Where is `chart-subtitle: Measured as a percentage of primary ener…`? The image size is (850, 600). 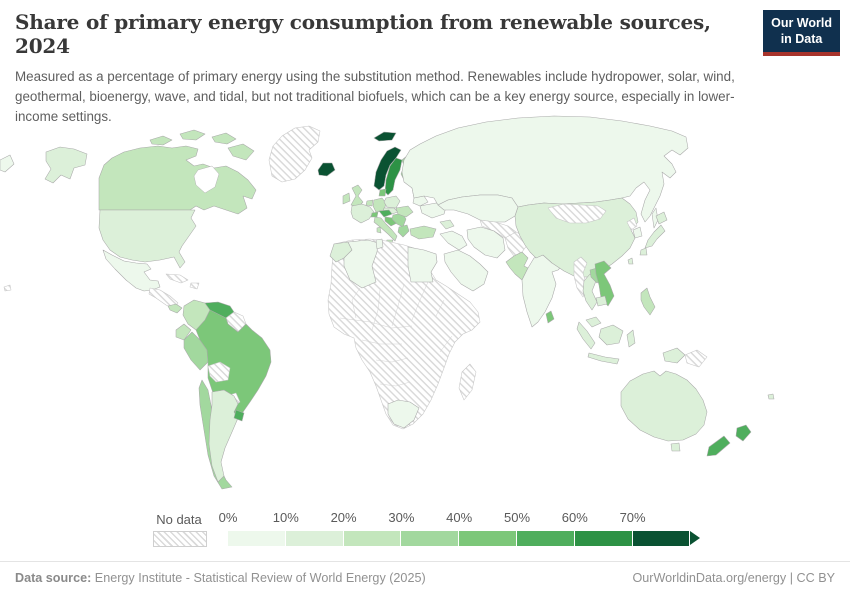 chart-subtitle: Measured as a percentage of primary ener… is located at coordinates (375, 97).